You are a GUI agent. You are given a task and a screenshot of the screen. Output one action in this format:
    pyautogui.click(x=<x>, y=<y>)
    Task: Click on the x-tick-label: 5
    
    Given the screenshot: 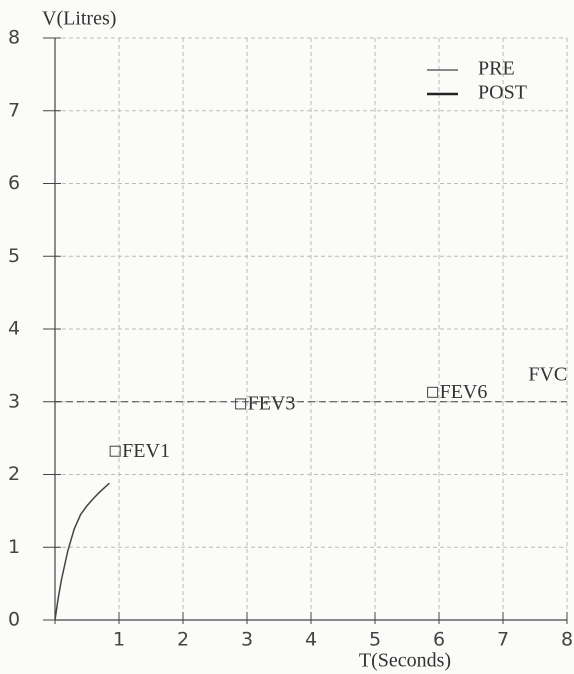 What is the action you would take?
    pyautogui.click(x=375, y=640)
    